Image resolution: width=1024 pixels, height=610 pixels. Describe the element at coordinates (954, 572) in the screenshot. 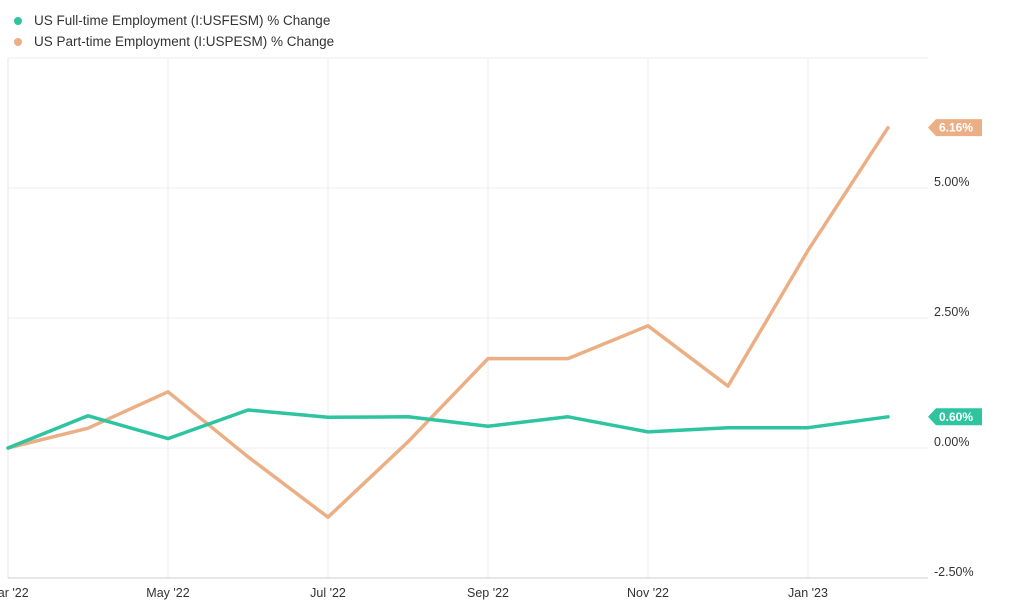

I see `y-tick-label: -2.50%` at that location.